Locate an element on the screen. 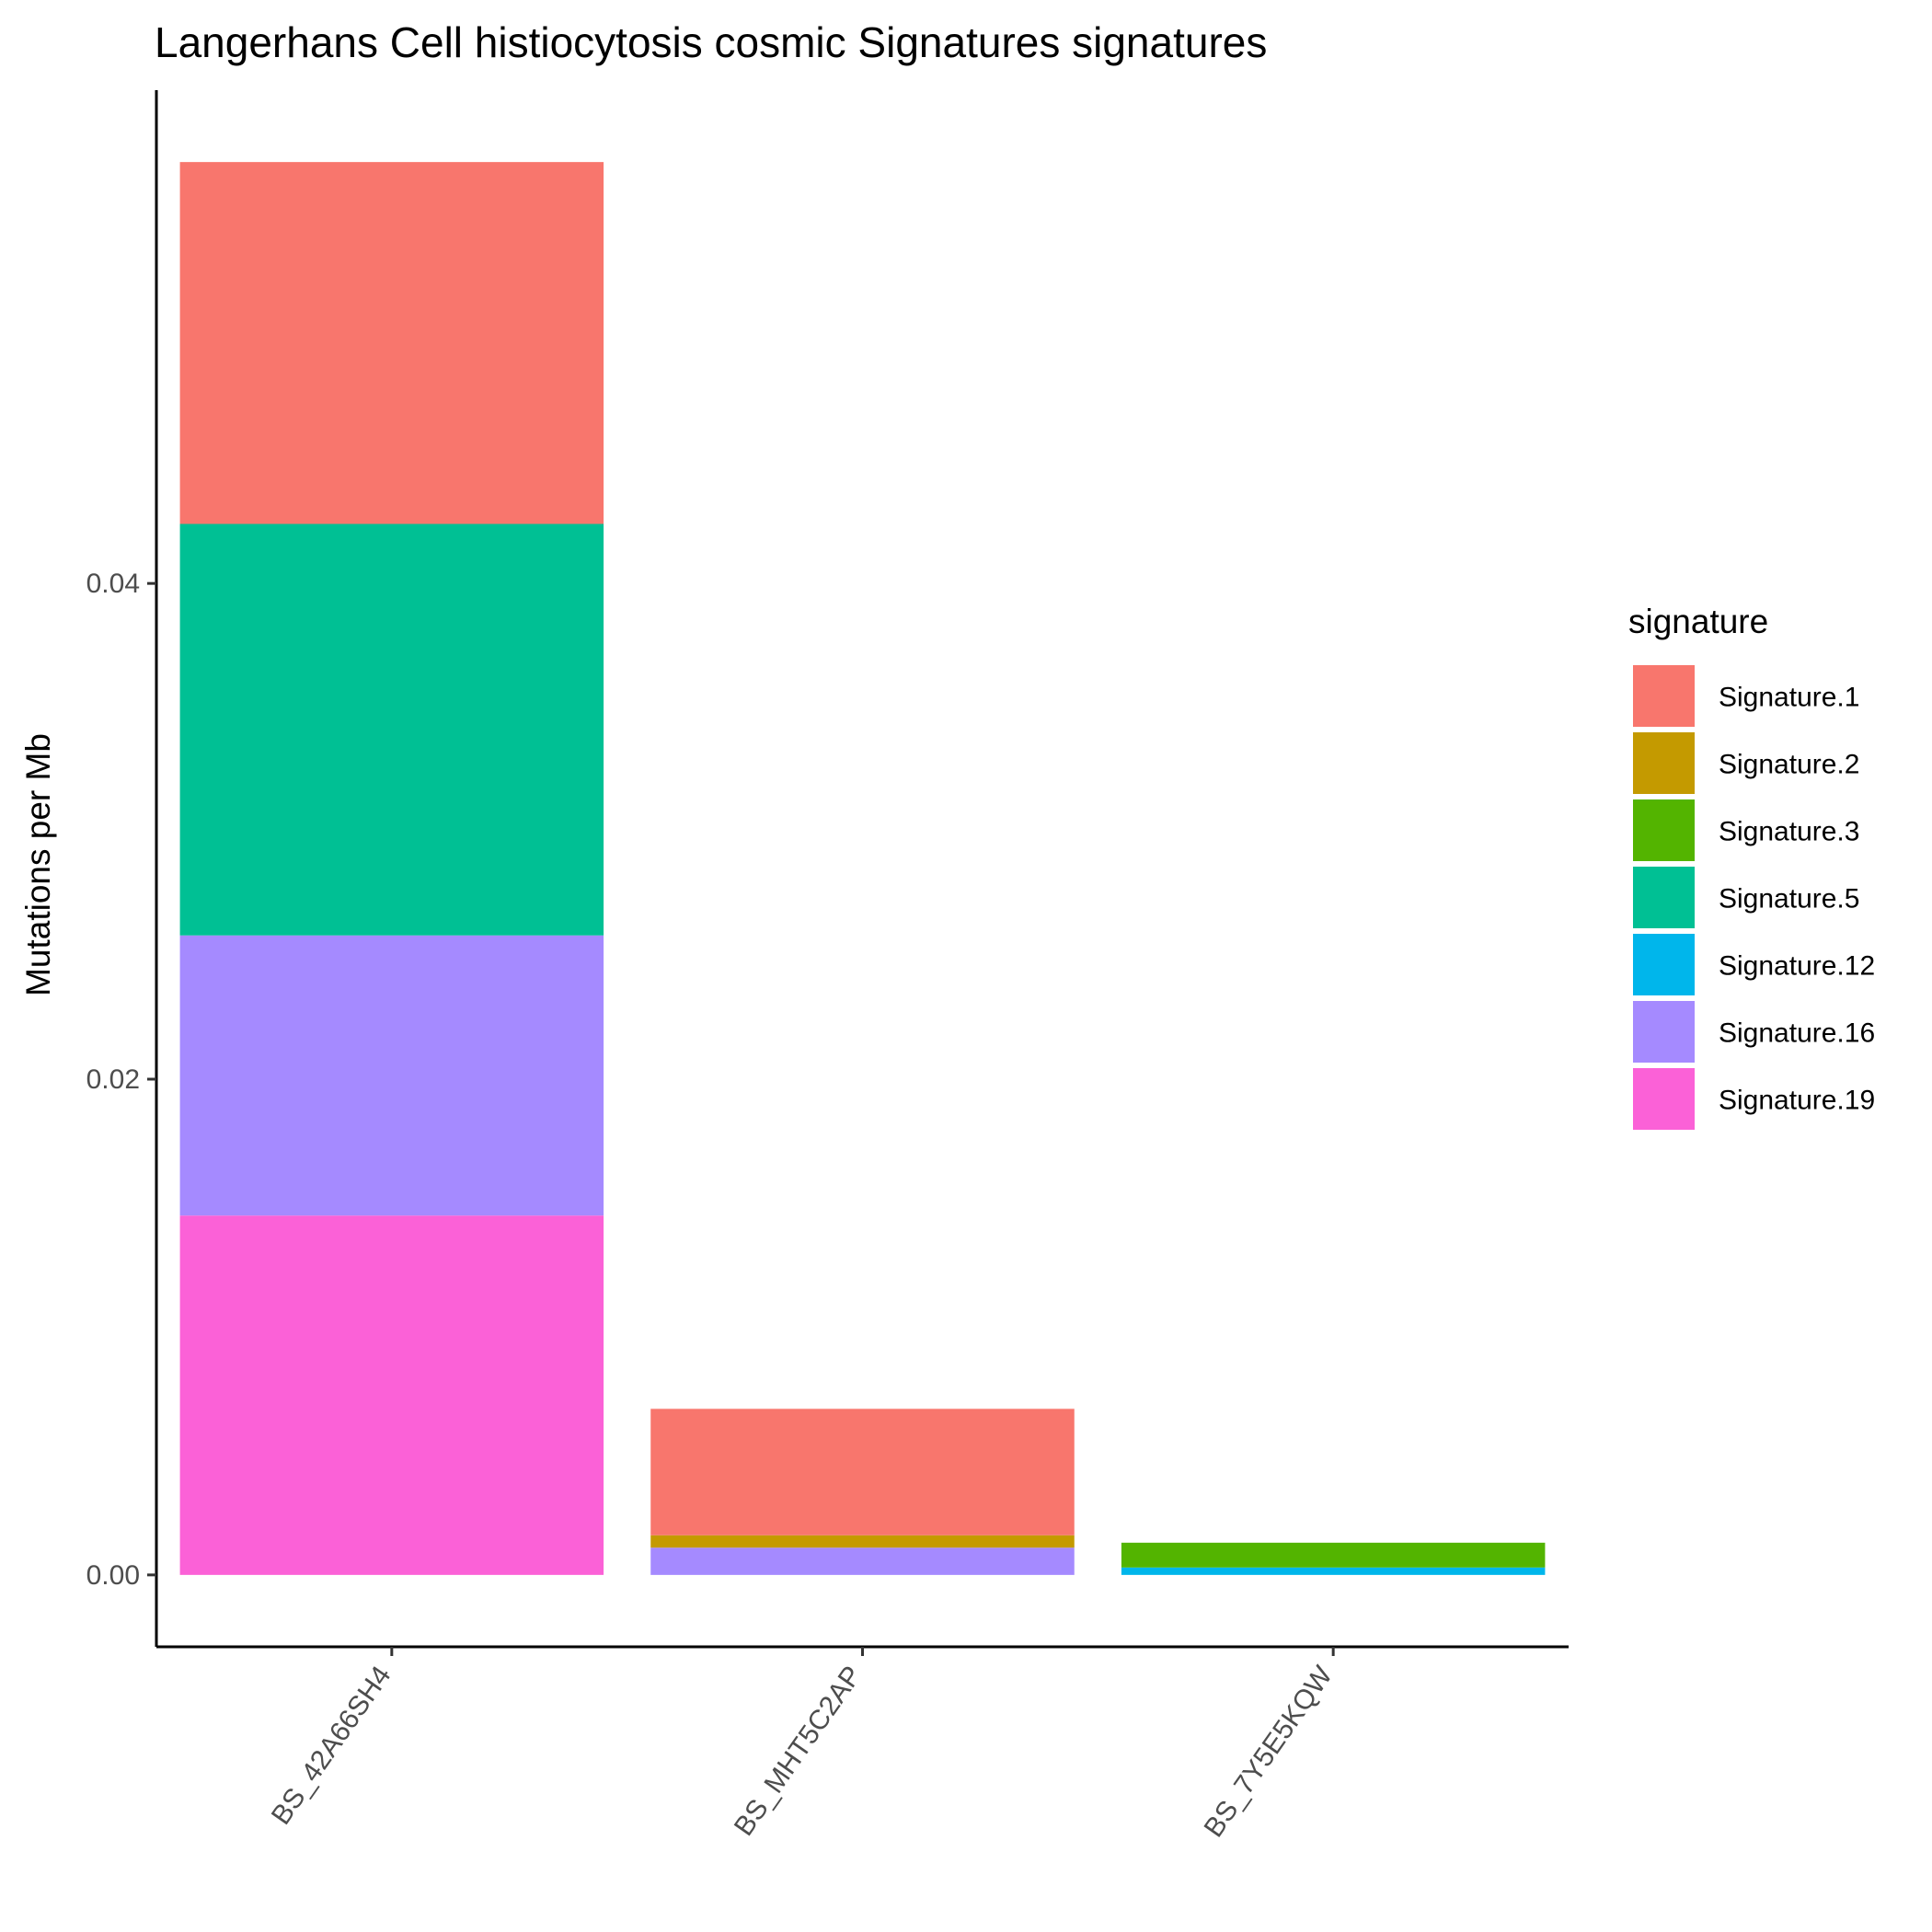  y-axis-label: Mutations per Mb is located at coordinates (38, 864).